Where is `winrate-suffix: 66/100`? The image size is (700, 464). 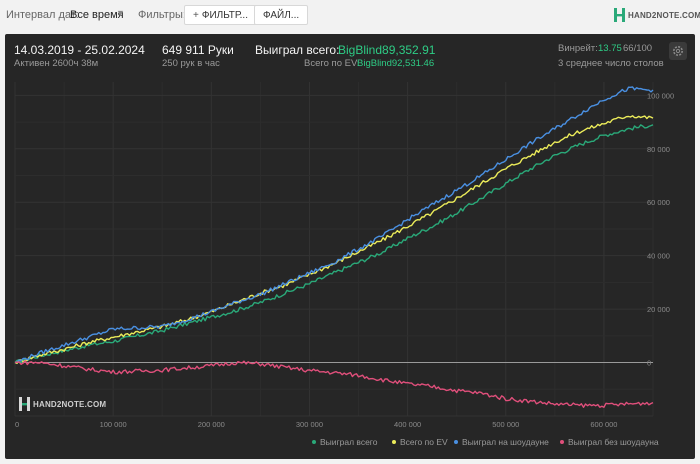
winrate-suffix: 66/100 is located at coordinates (638, 48).